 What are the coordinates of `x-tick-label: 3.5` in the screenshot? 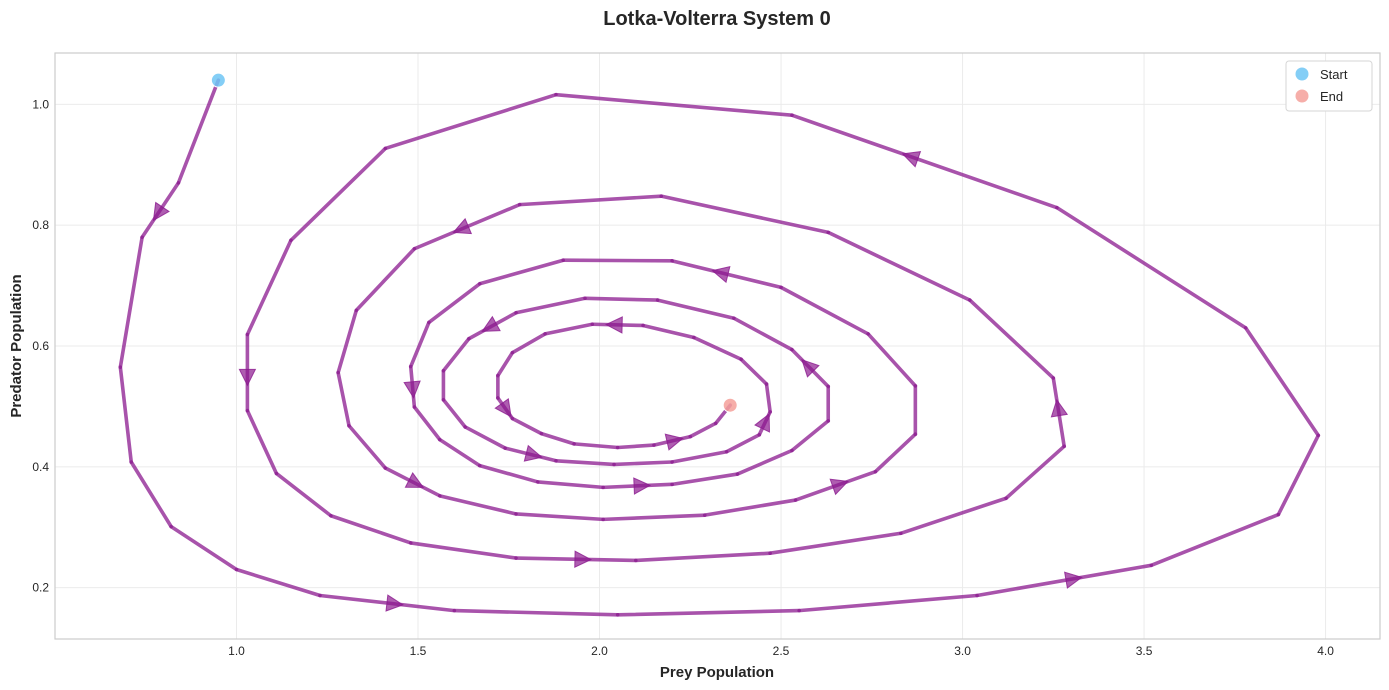 It's located at (1144, 651).